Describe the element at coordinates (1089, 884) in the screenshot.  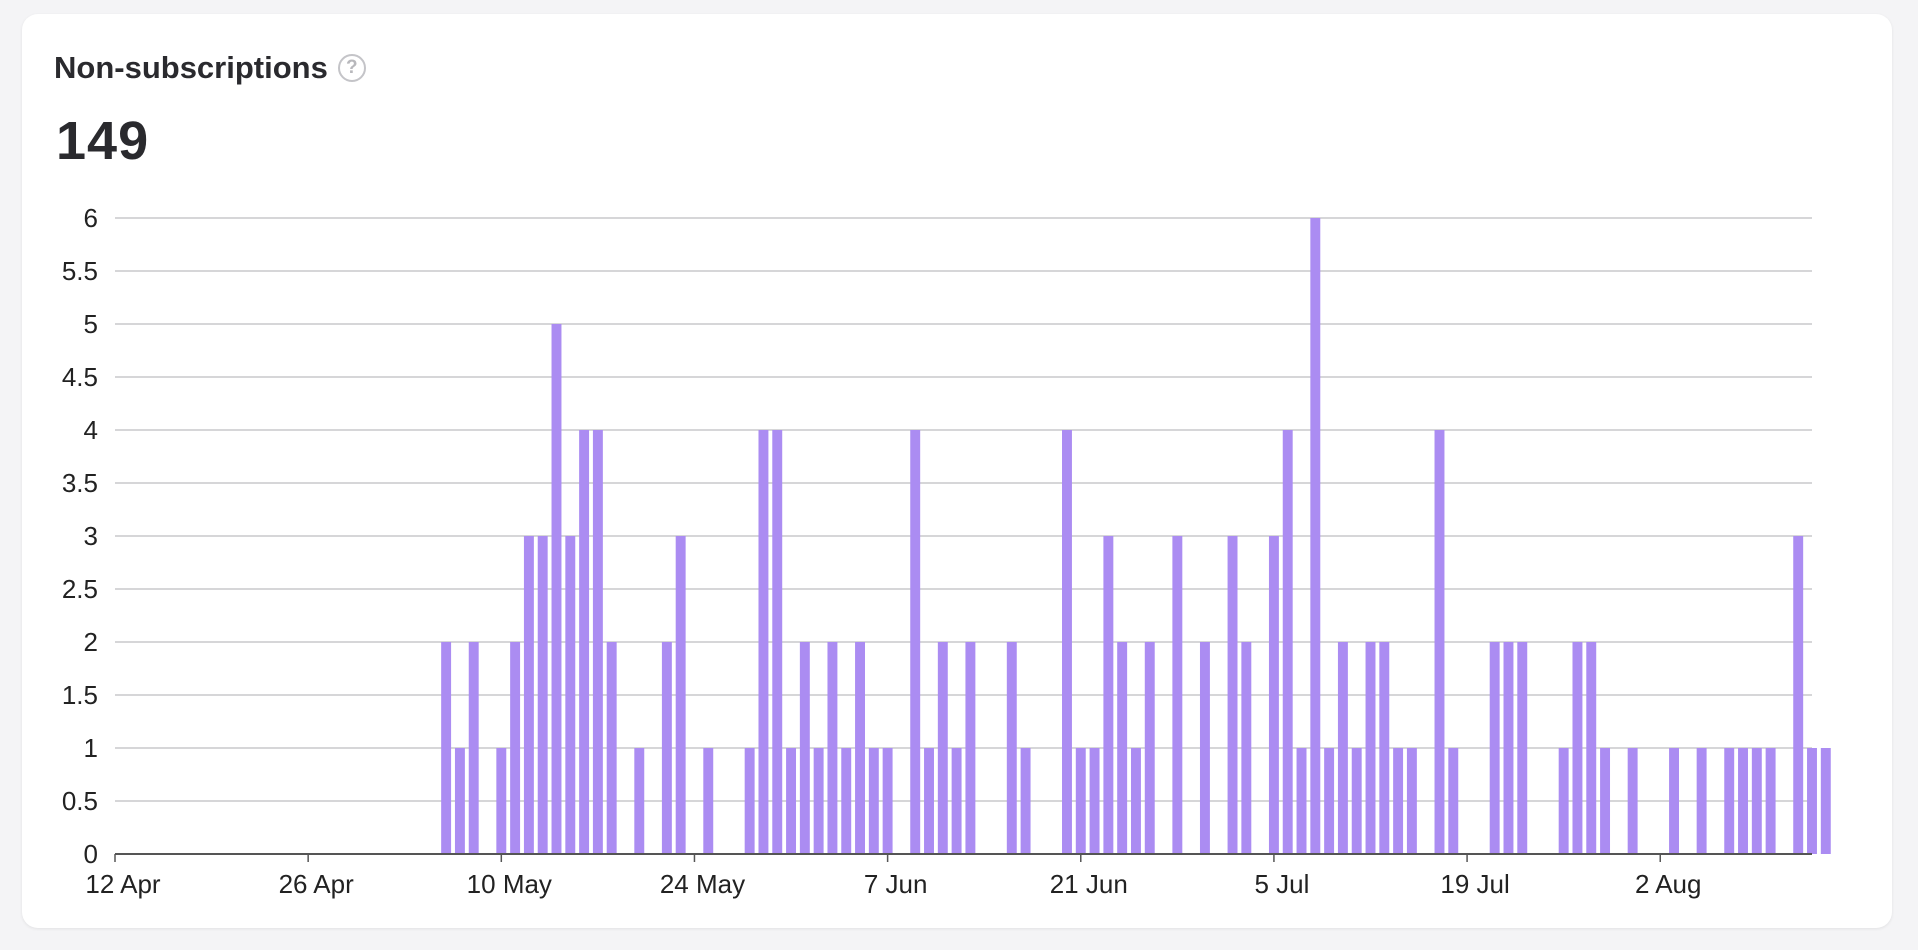
I see `x-tick-label: 21 Jun` at that location.